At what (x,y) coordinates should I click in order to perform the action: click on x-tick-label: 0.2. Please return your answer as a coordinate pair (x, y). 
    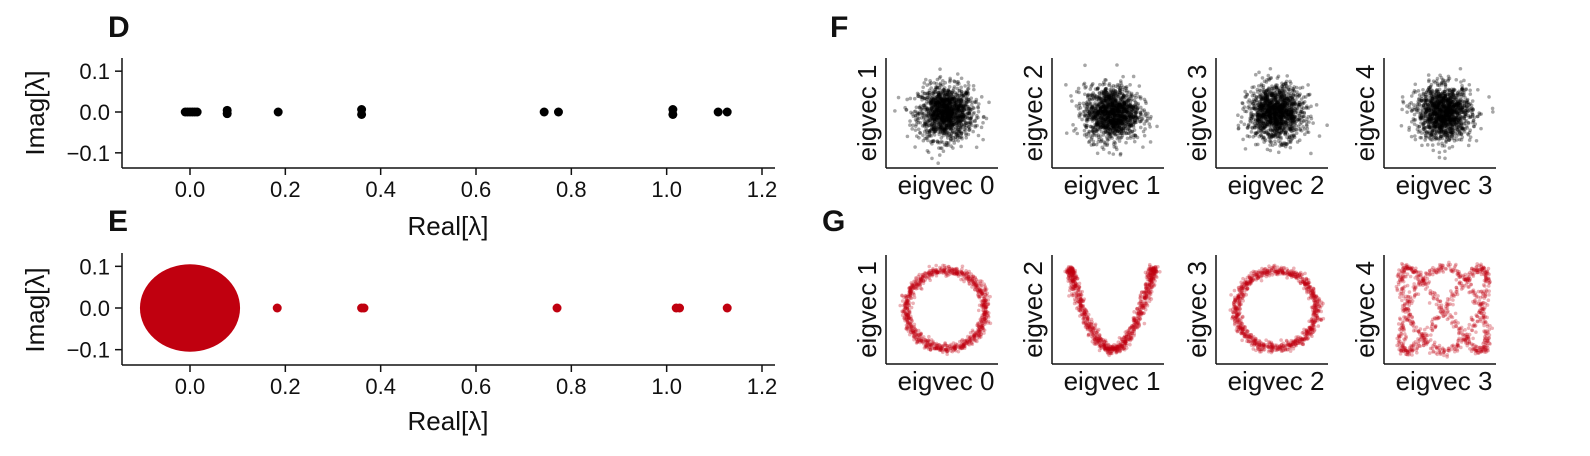
    Looking at the image, I should click on (285, 189).